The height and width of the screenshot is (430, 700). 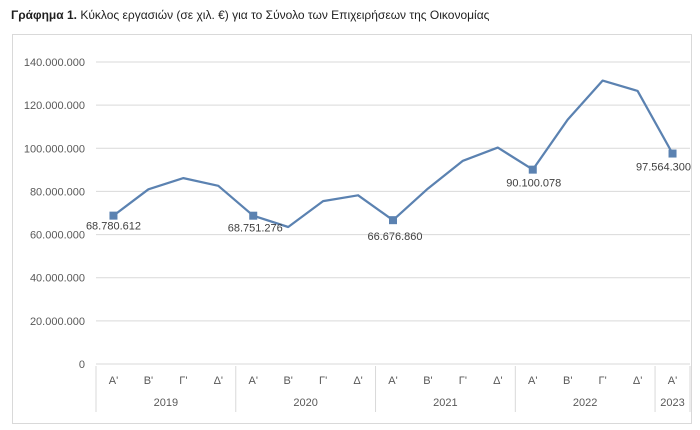 What do you see at coordinates (255, 229) in the screenshot?
I see `data-label: 68.751.276` at bounding box center [255, 229].